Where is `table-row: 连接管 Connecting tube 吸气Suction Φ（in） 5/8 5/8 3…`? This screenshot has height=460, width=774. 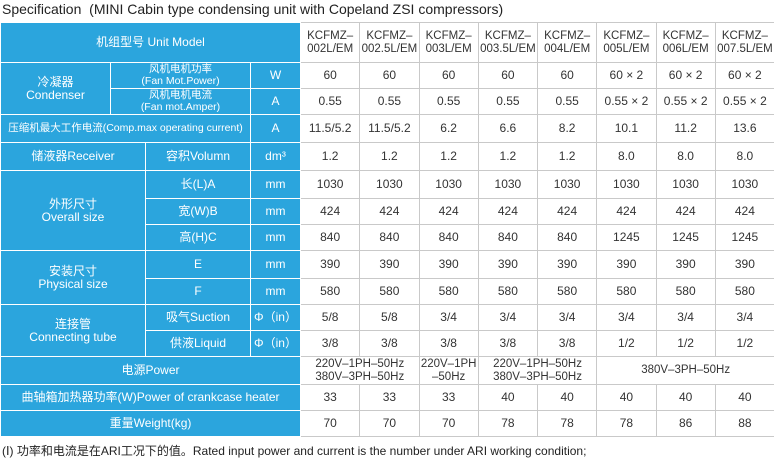
table-row: 连接管 Connecting tube 吸气Suction Φ（in） 5/8 5/8 3… is located at coordinates (387, 330).